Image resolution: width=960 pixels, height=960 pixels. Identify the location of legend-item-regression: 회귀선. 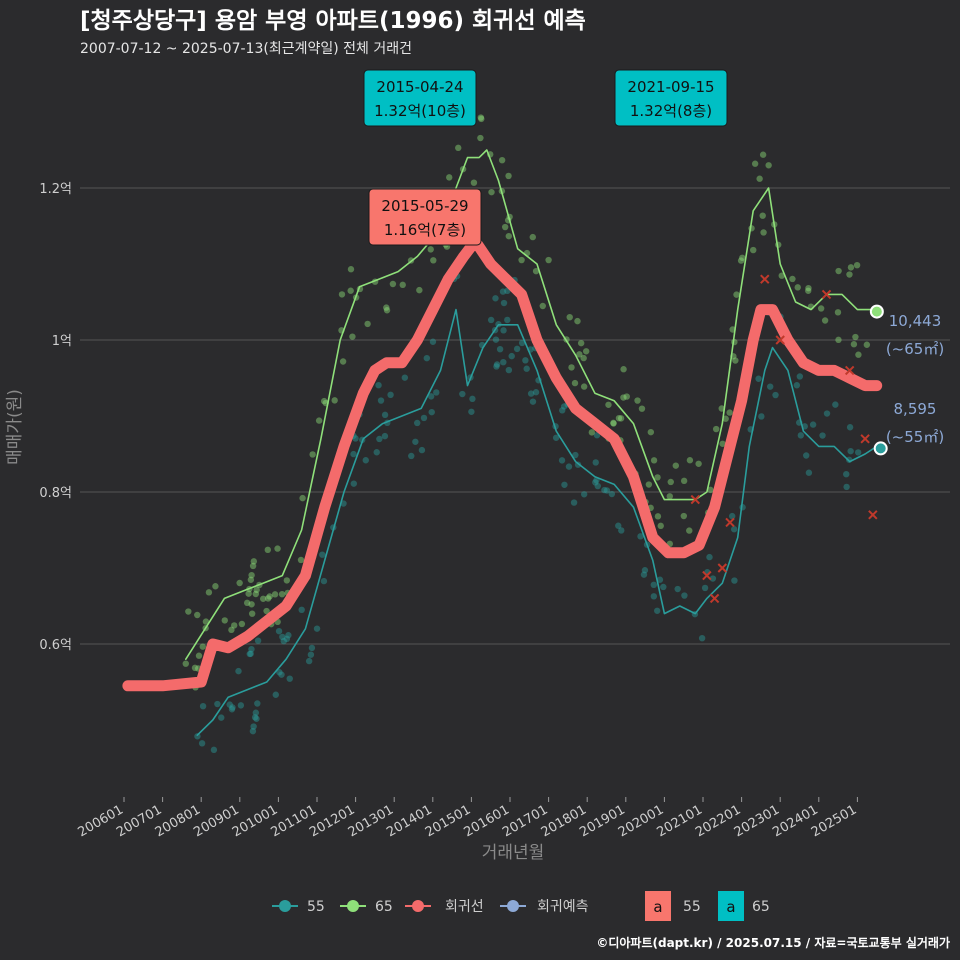
(444, 907).